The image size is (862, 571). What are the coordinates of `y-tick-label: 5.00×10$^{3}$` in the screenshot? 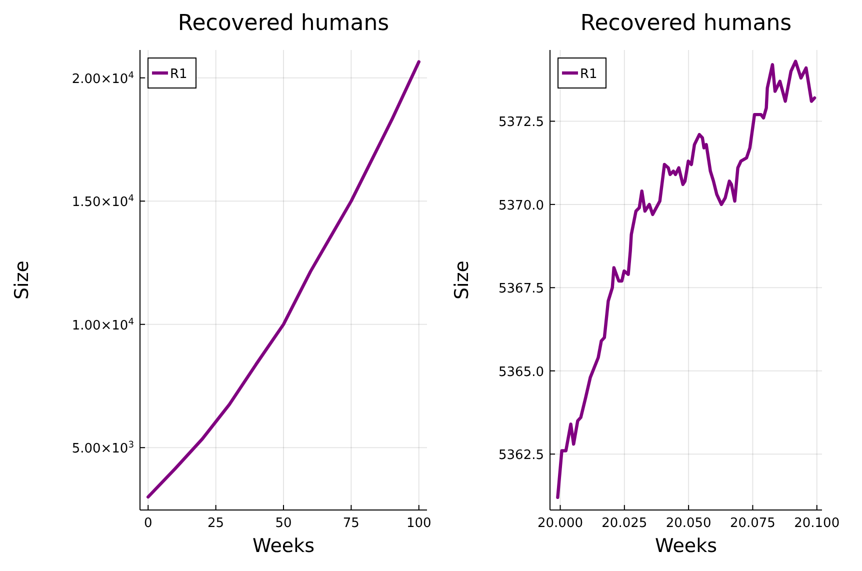 It's located at (103, 448).